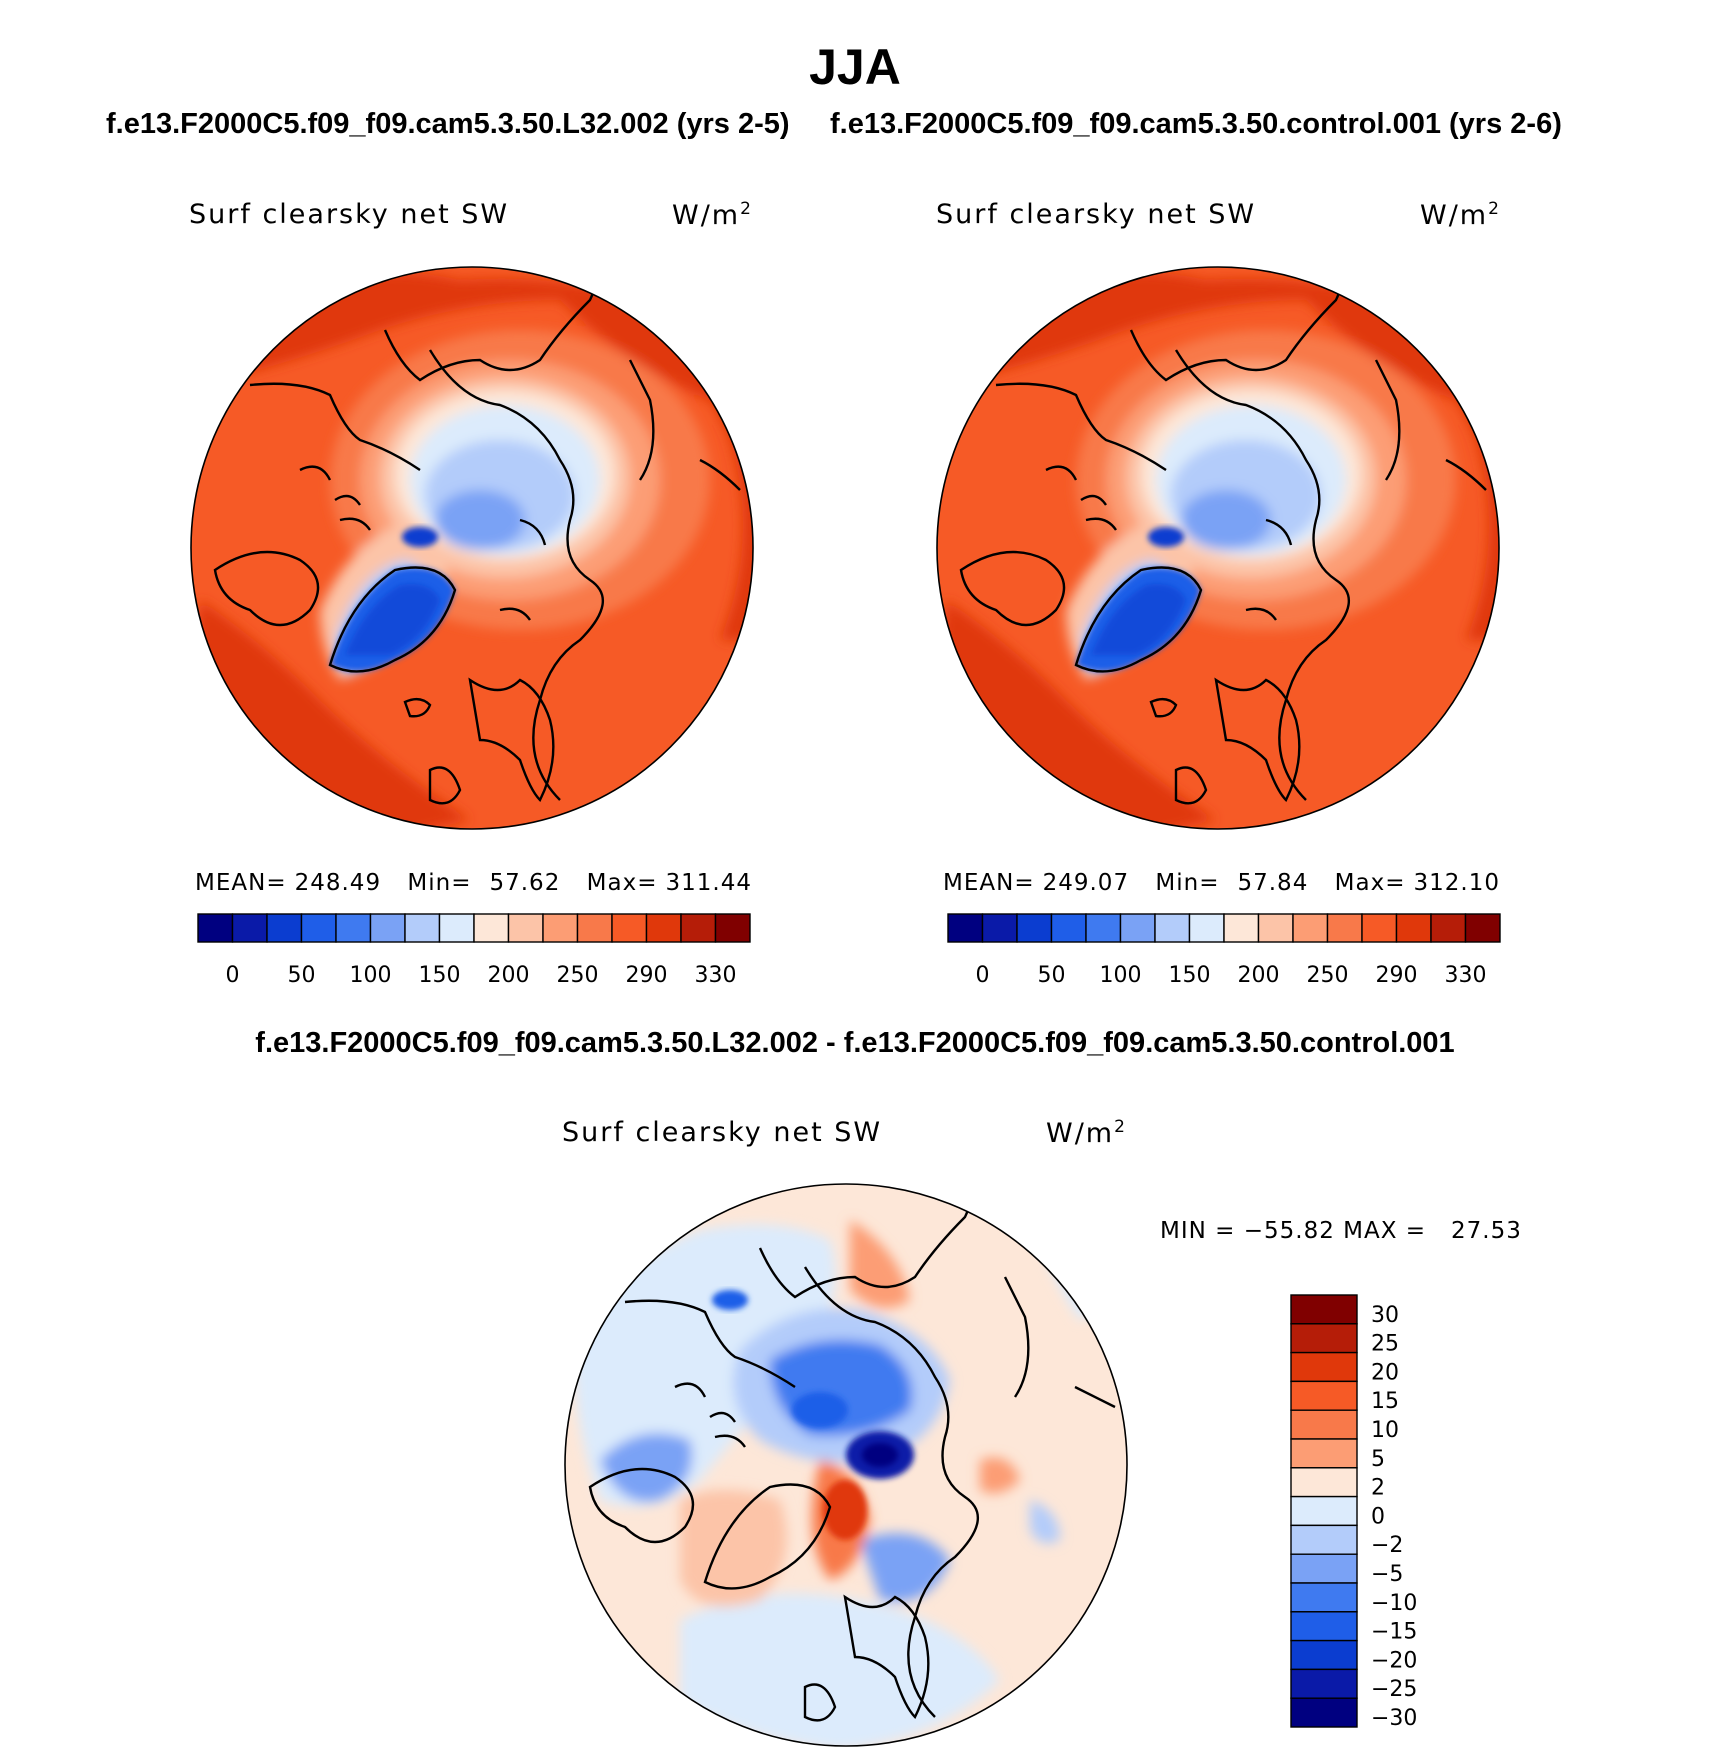 The height and width of the screenshot is (1747, 1710). I want to click on colorbar3-tick-label: 2, so click(1378, 1488).